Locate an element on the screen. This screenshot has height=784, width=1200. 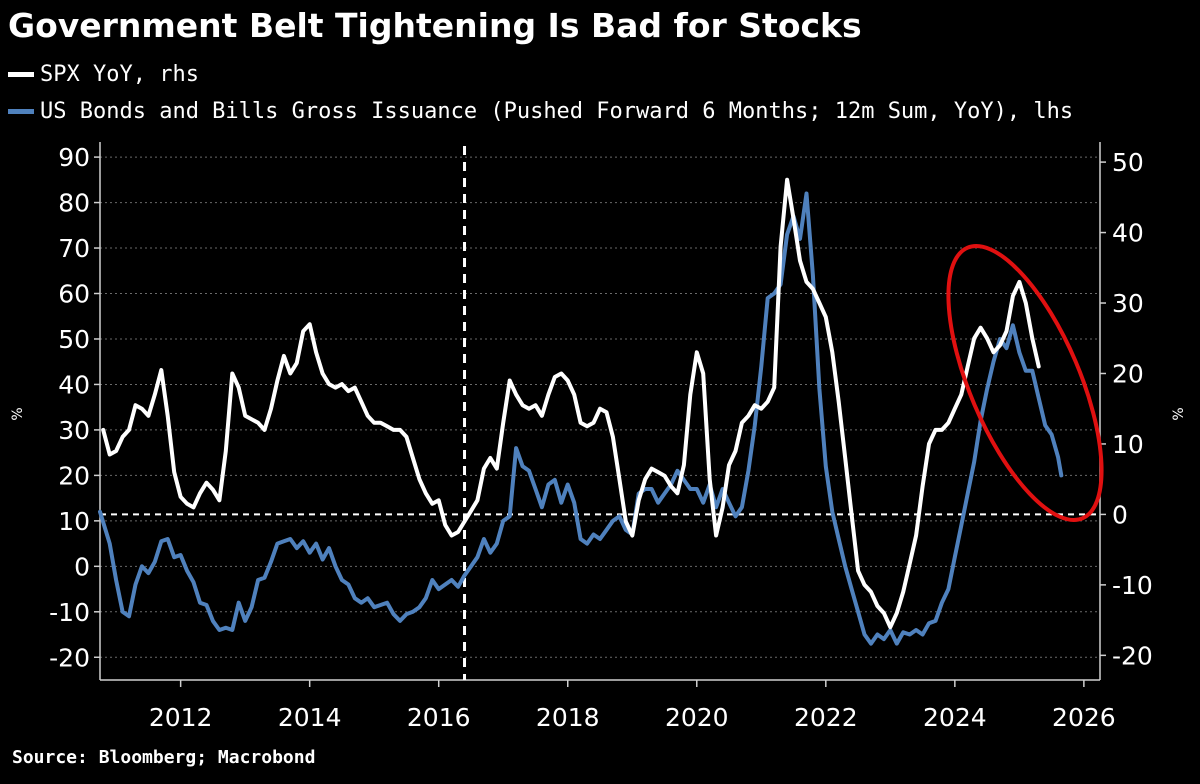
left-tick-label: 20 is located at coordinates (74, 475).